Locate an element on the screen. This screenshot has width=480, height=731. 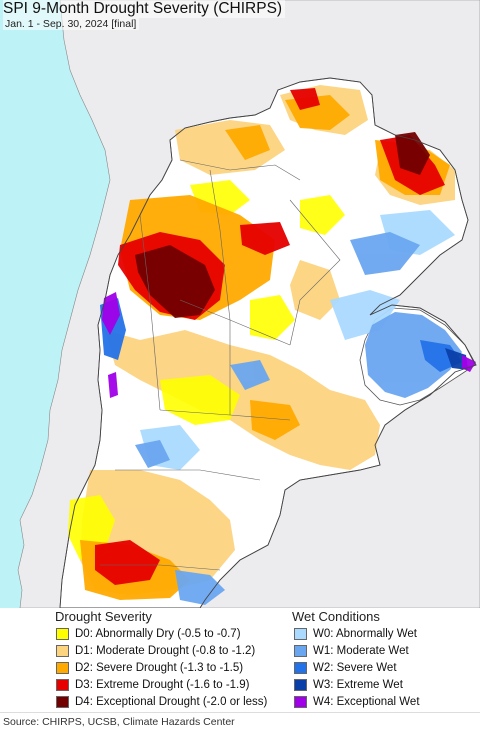
swatch-d3 is located at coordinates (62, 685).